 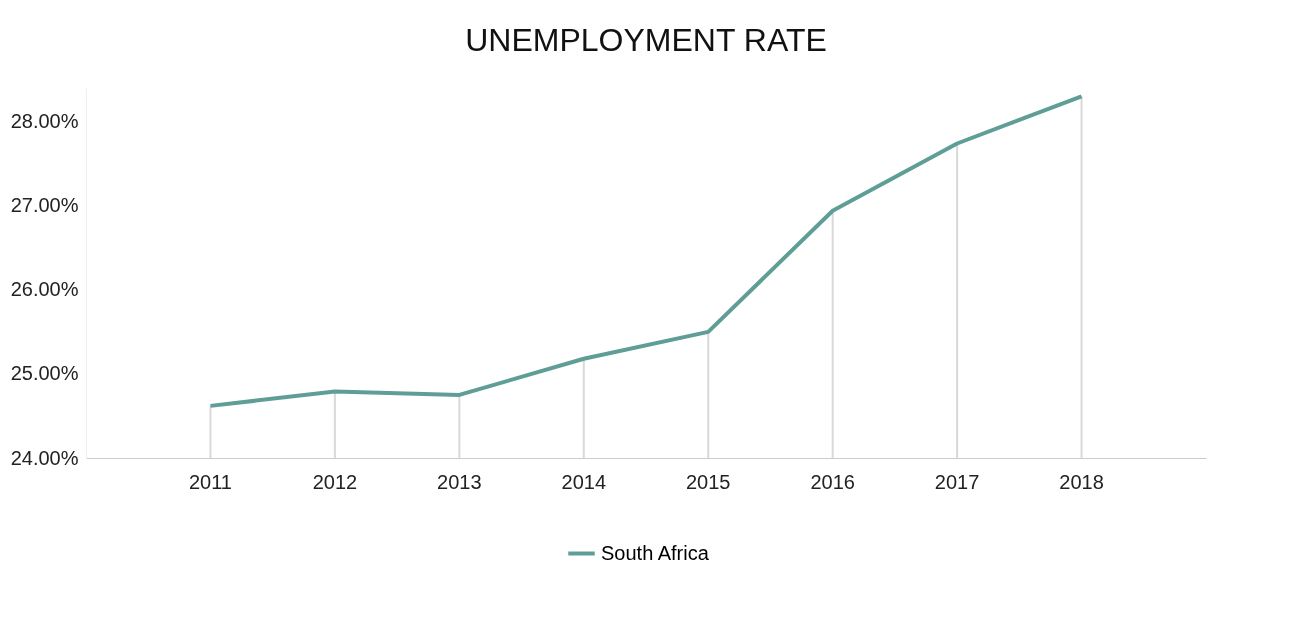 What do you see at coordinates (957, 481) in the screenshot?
I see `x-tick-label: 2017` at bounding box center [957, 481].